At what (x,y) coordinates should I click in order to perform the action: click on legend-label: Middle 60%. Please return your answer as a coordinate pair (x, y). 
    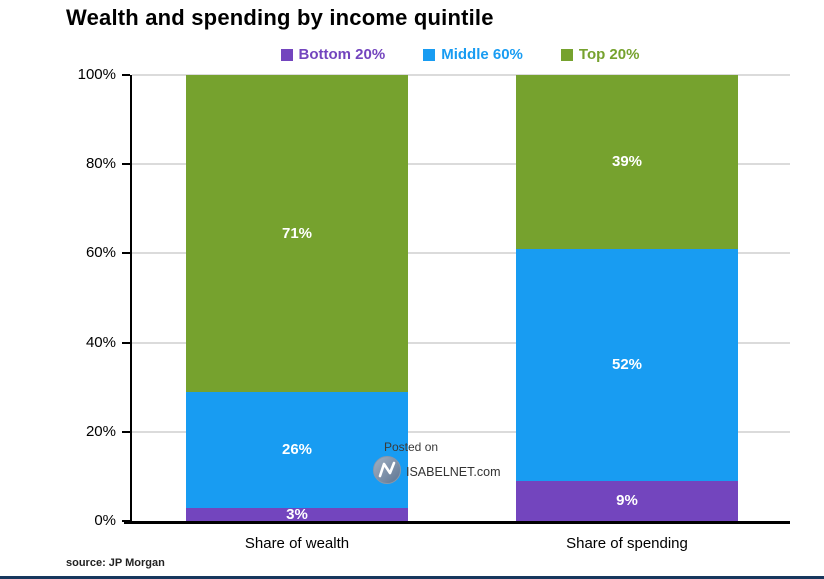
    Looking at the image, I should click on (482, 54).